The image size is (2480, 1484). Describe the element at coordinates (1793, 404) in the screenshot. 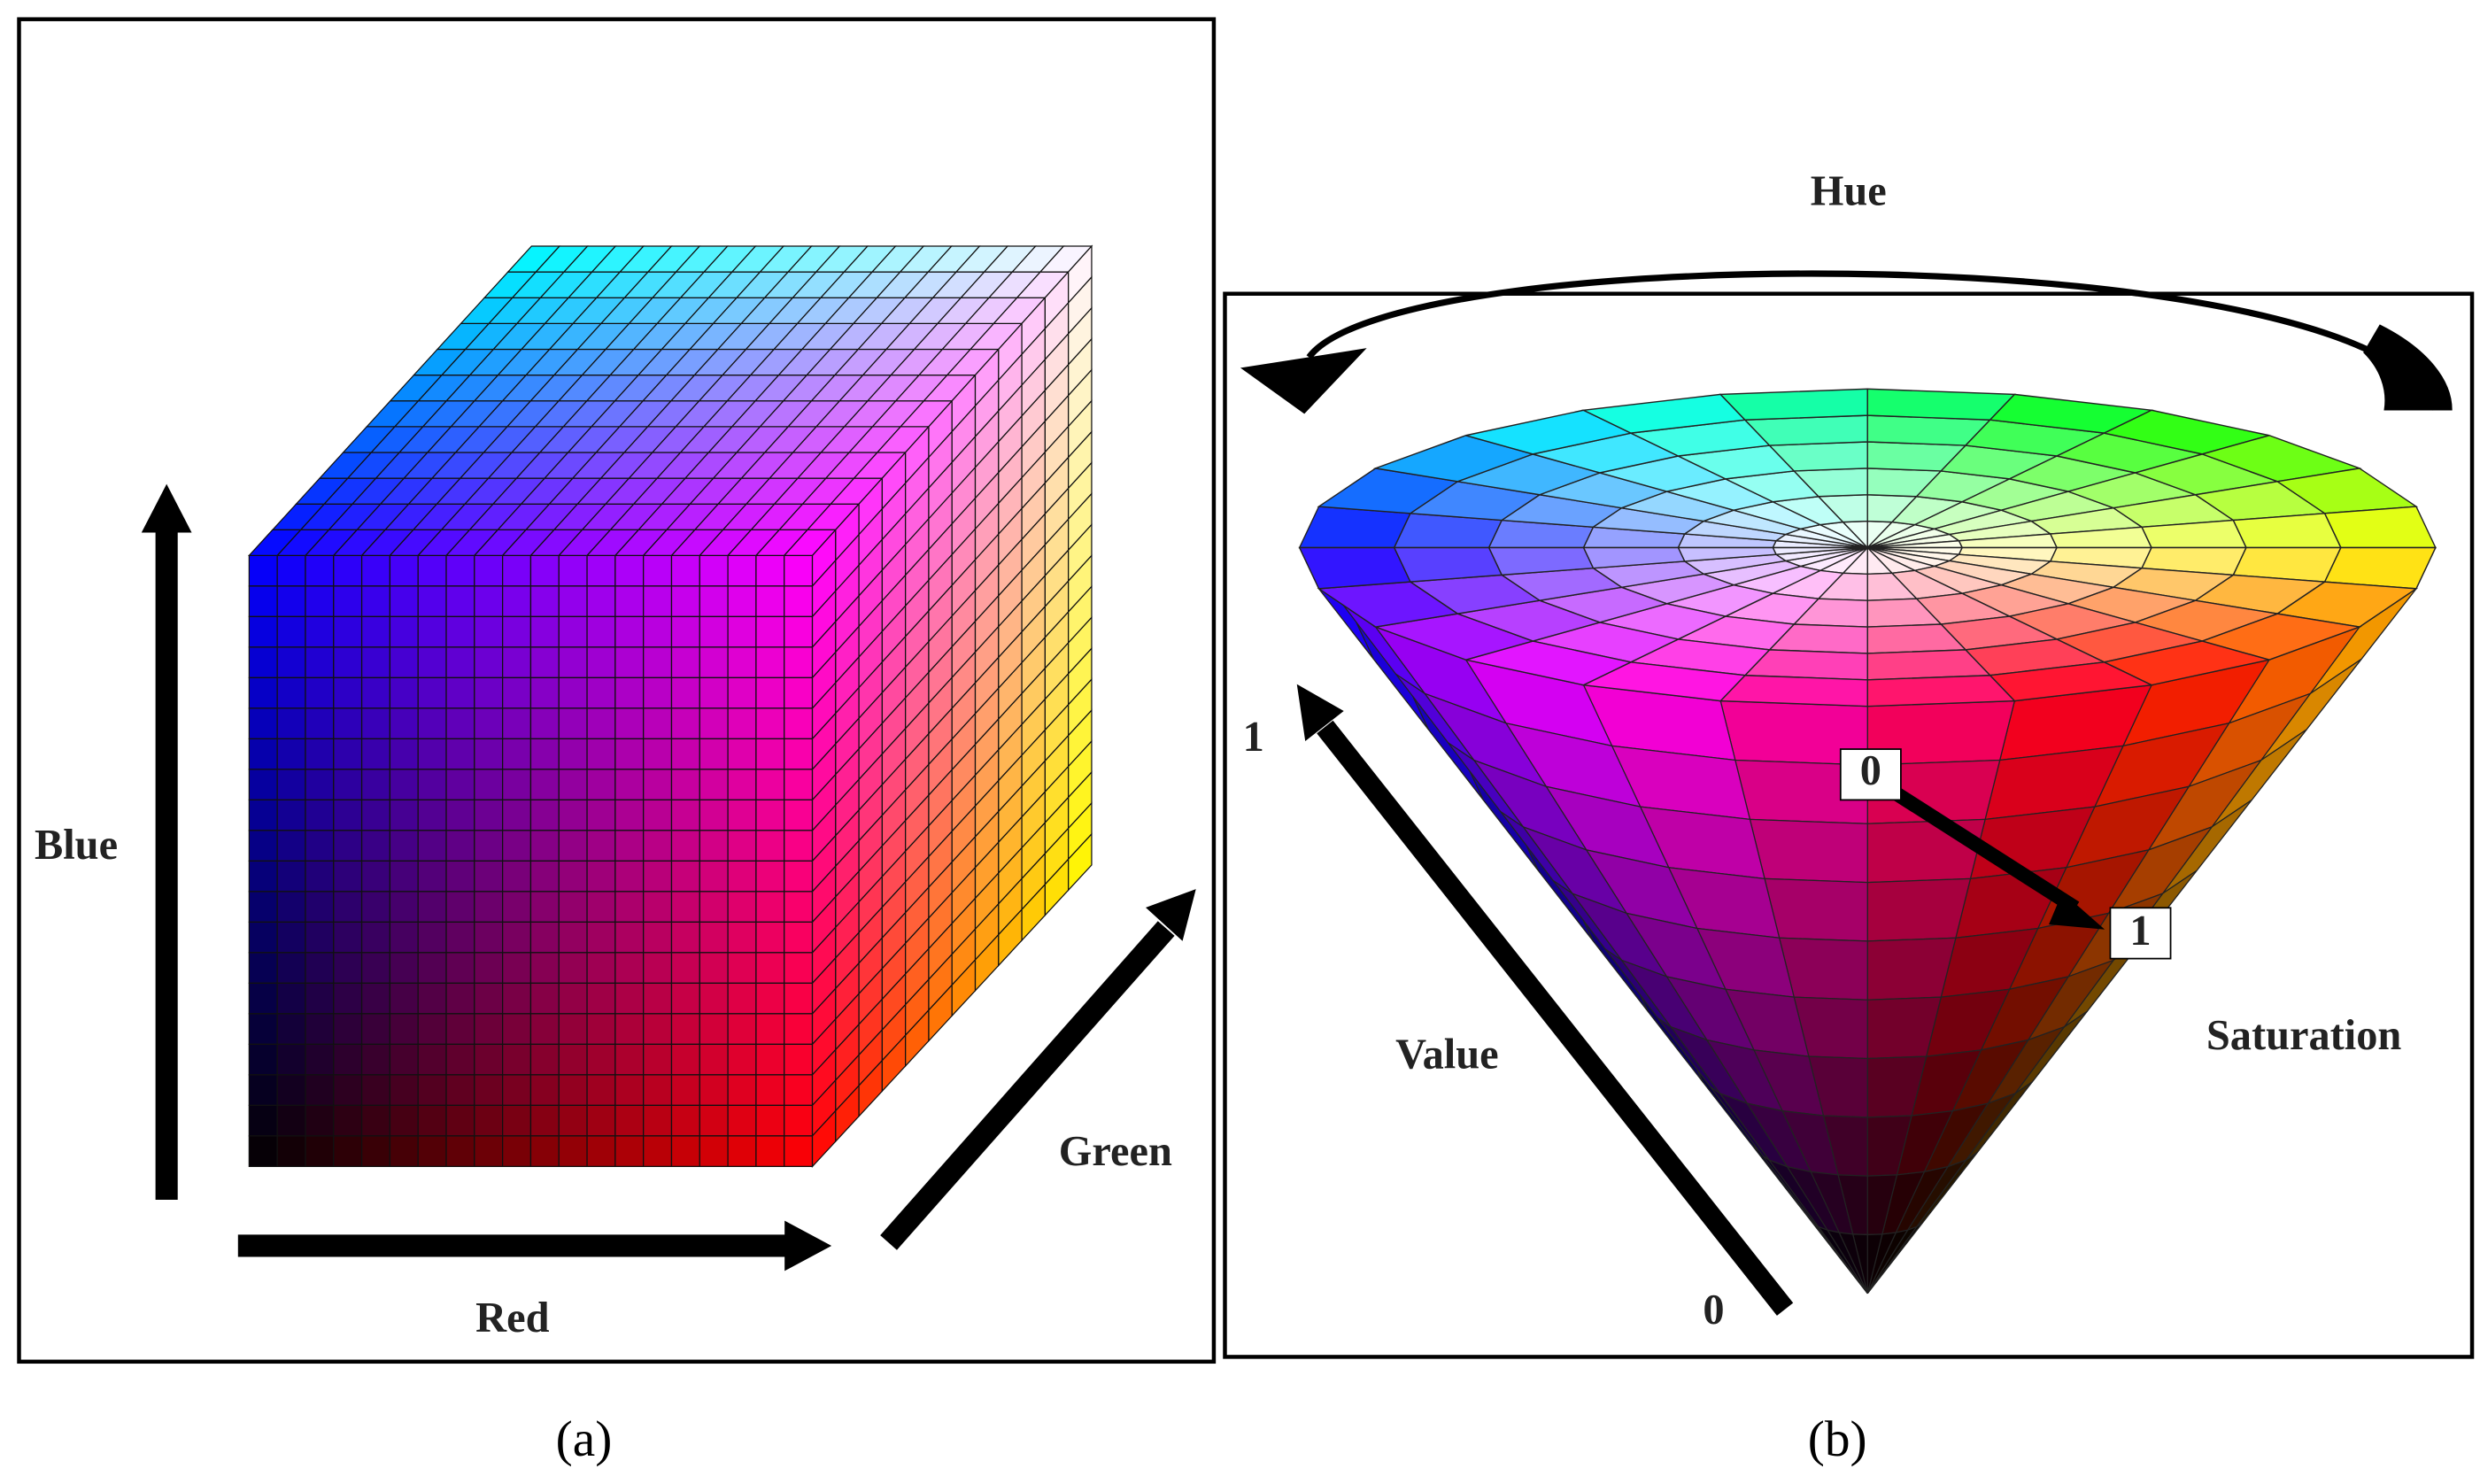

I see `cone-top-cell` at that location.